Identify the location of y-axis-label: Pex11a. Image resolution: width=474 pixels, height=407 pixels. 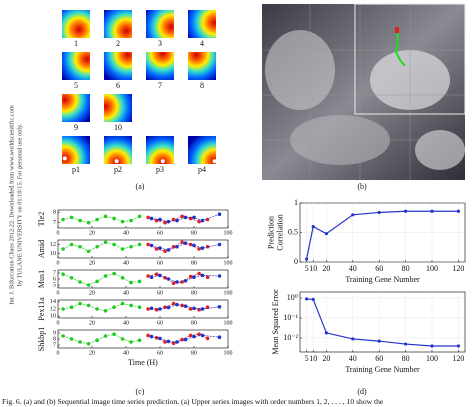
(41, 309).